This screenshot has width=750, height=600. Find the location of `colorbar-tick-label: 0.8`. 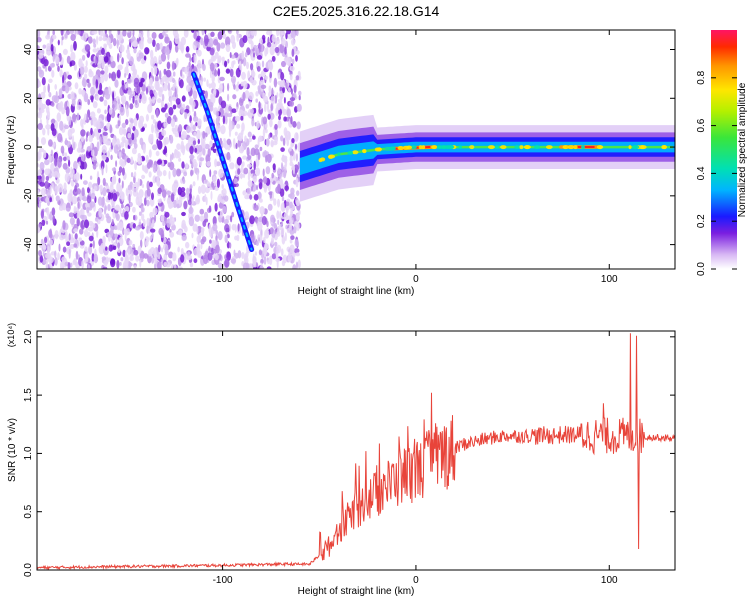

colorbar-tick-label: 0.8 is located at coordinates (701, 77).